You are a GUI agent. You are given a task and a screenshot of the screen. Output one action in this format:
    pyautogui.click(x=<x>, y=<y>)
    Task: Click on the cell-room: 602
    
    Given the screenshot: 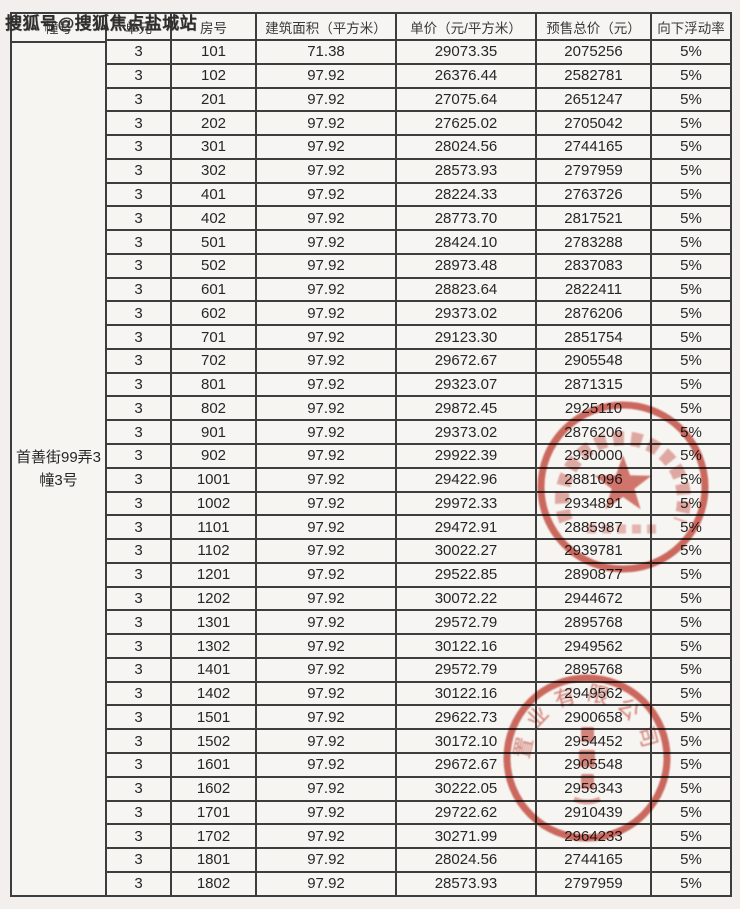 What is the action you would take?
    pyautogui.click(x=213, y=313)
    